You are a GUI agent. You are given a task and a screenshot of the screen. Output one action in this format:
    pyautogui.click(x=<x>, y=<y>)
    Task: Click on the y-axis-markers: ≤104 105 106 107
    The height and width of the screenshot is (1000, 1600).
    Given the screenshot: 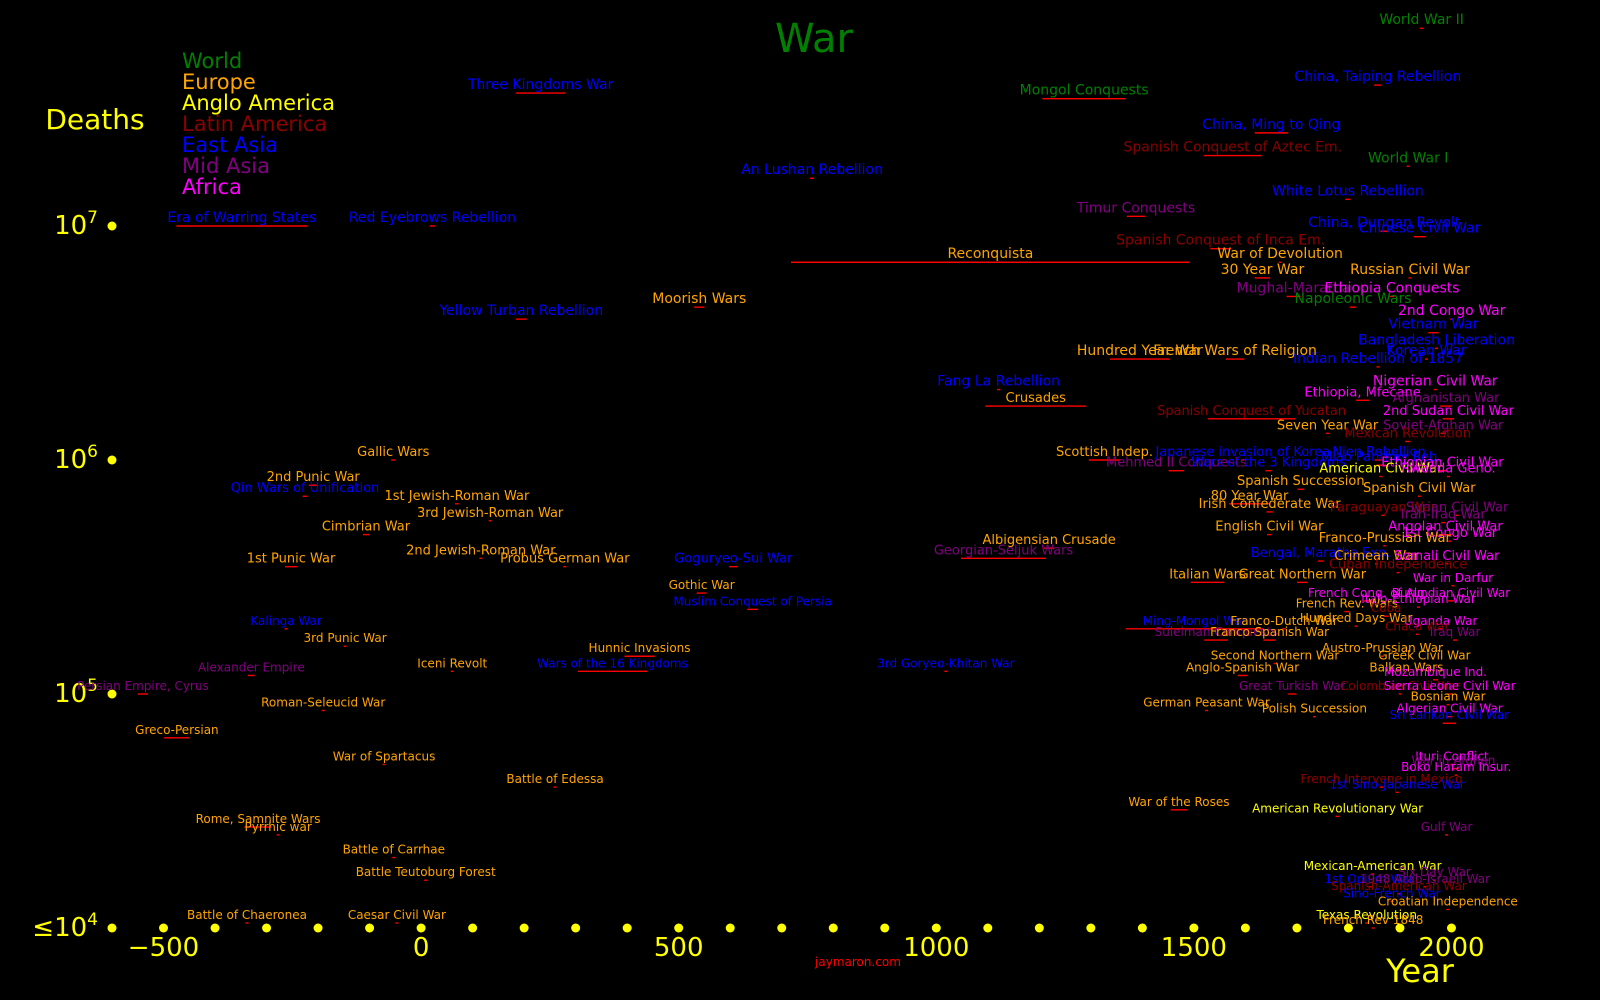 What is the action you would take?
    pyautogui.click(x=74, y=575)
    